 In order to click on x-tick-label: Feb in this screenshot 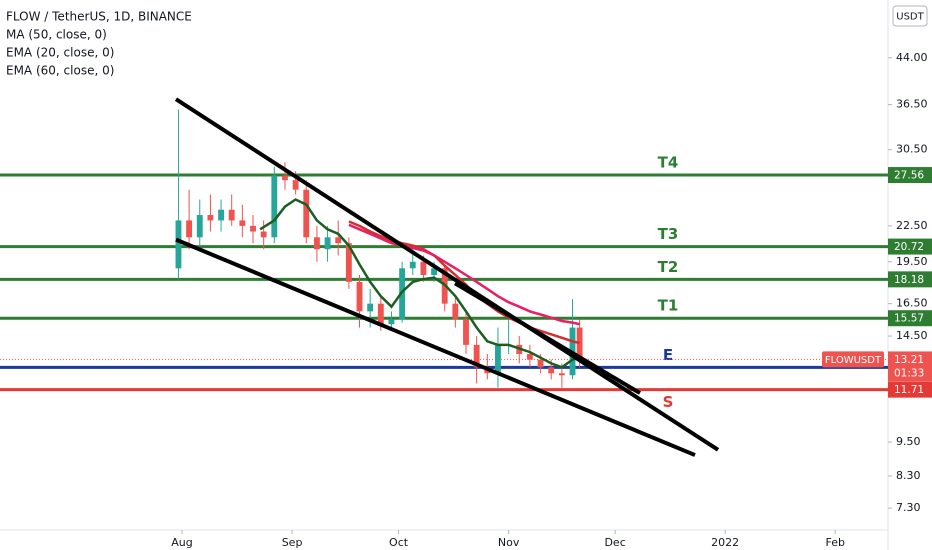, I will do `click(834, 542)`.